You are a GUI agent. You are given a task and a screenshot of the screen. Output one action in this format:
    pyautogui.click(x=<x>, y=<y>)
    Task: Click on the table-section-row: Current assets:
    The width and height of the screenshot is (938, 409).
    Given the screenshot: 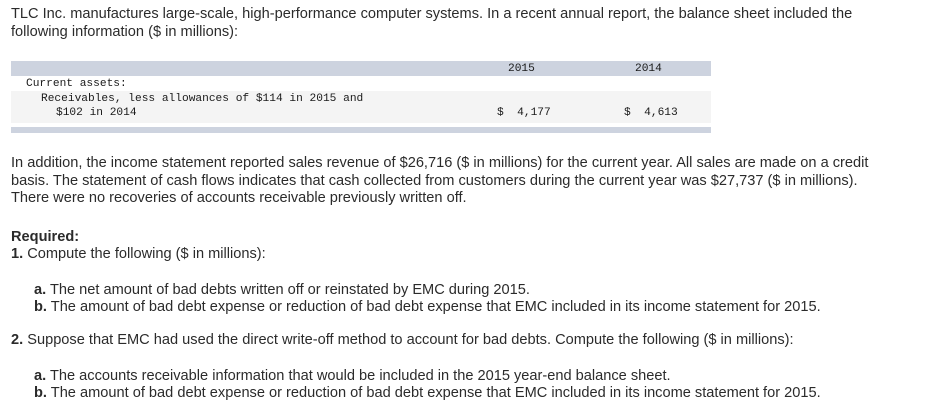 What is the action you would take?
    pyautogui.click(x=361, y=83)
    